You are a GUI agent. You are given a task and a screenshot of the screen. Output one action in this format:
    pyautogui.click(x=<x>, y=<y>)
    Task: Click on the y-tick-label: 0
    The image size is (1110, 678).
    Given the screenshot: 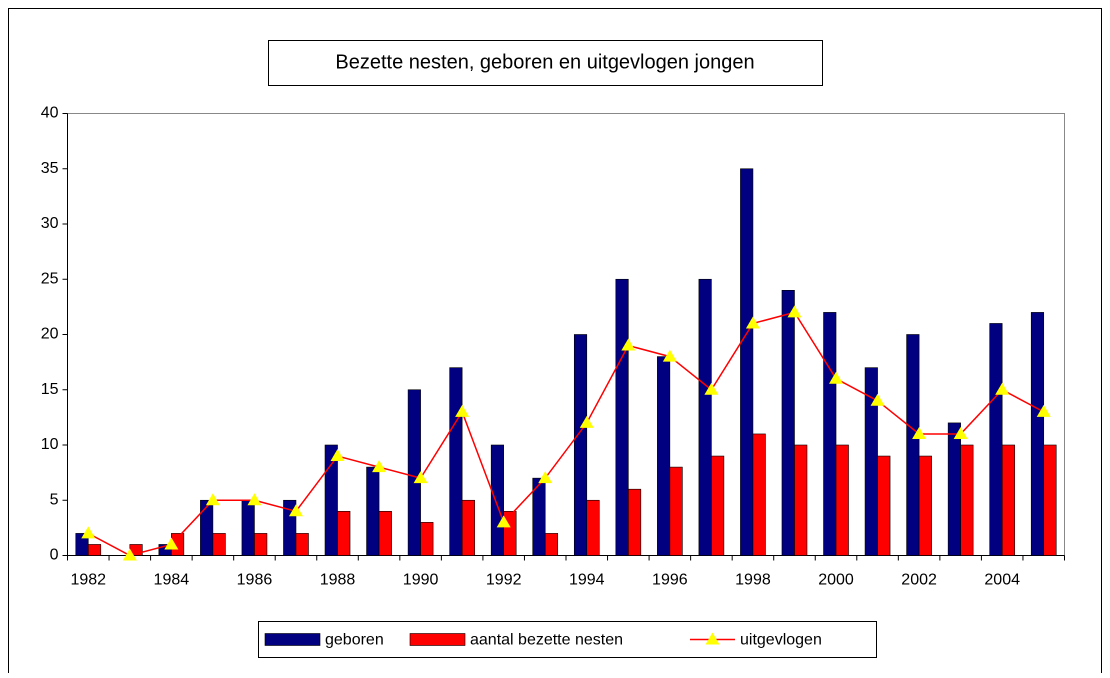 What is the action you would take?
    pyautogui.click(x=54, y=555)
    